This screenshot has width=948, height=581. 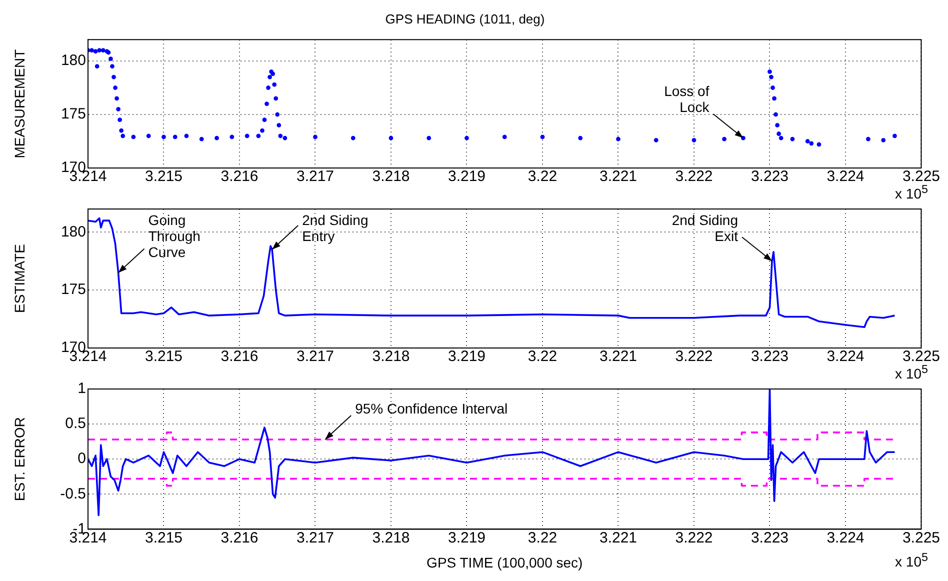 What do you see at coordinates (431, 408) in the screenshot?
I see `annotation: 95% Confidence Interval` at bounding box center [431, 408].